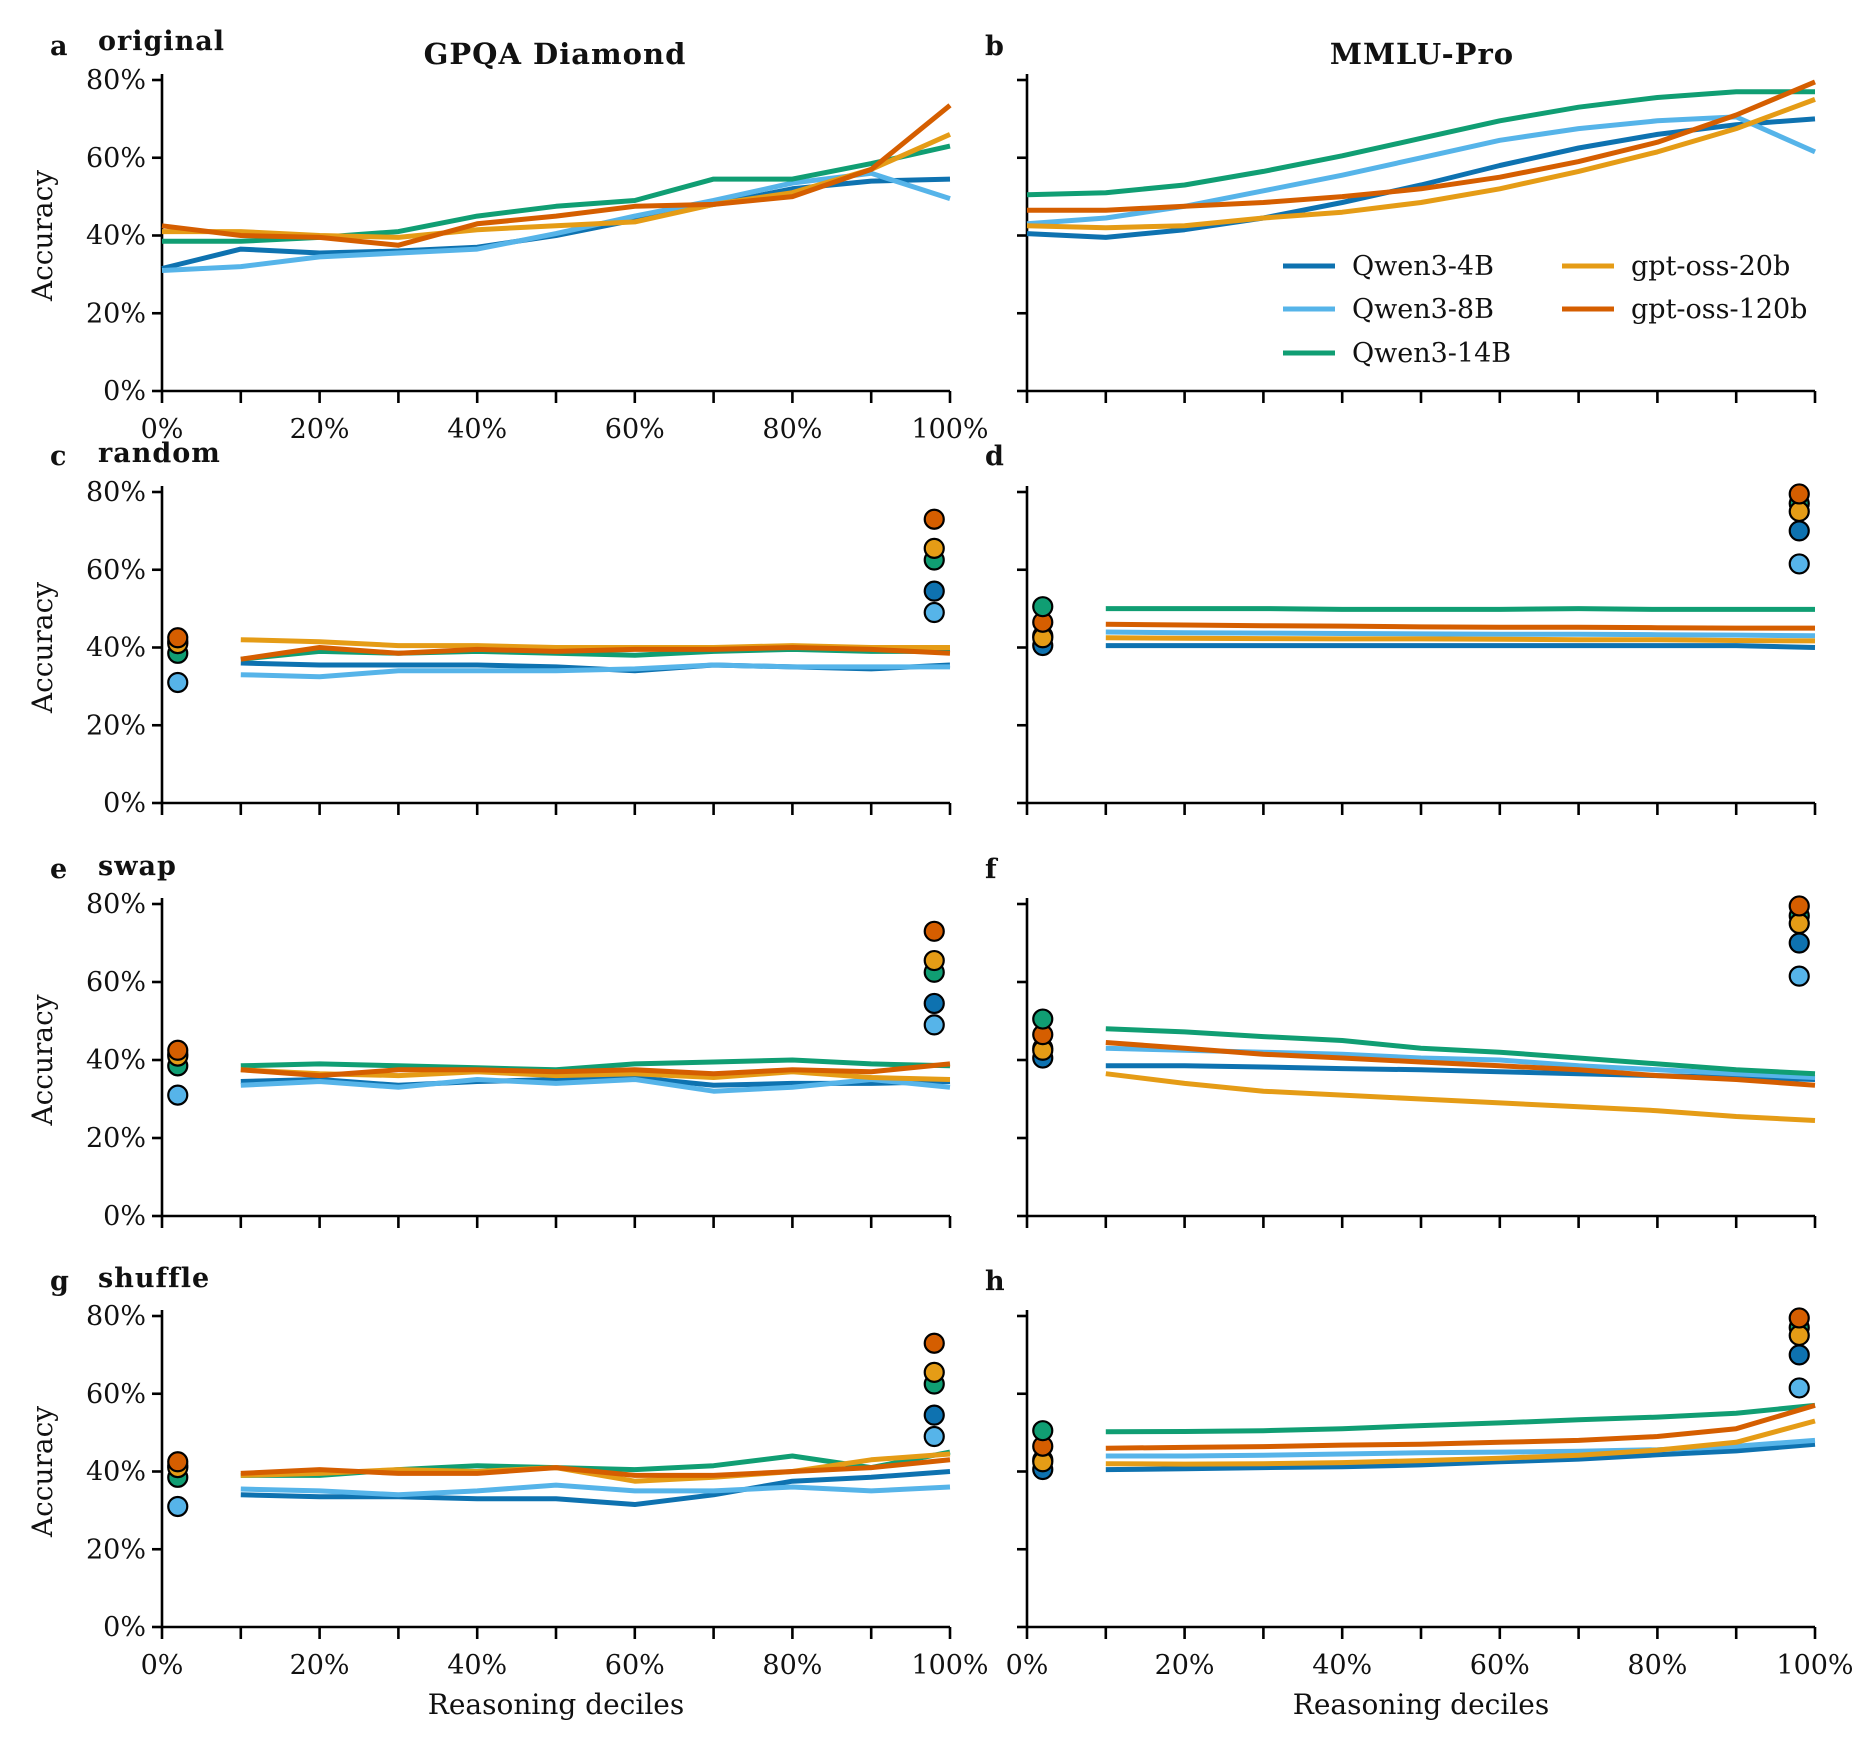 The width and height of the screenshot is (1876, 1747). Describe the element at coordinates (1421, 1704) in the screenshot. I see `x-axis-label-h: Reasoning deciles` at that location.